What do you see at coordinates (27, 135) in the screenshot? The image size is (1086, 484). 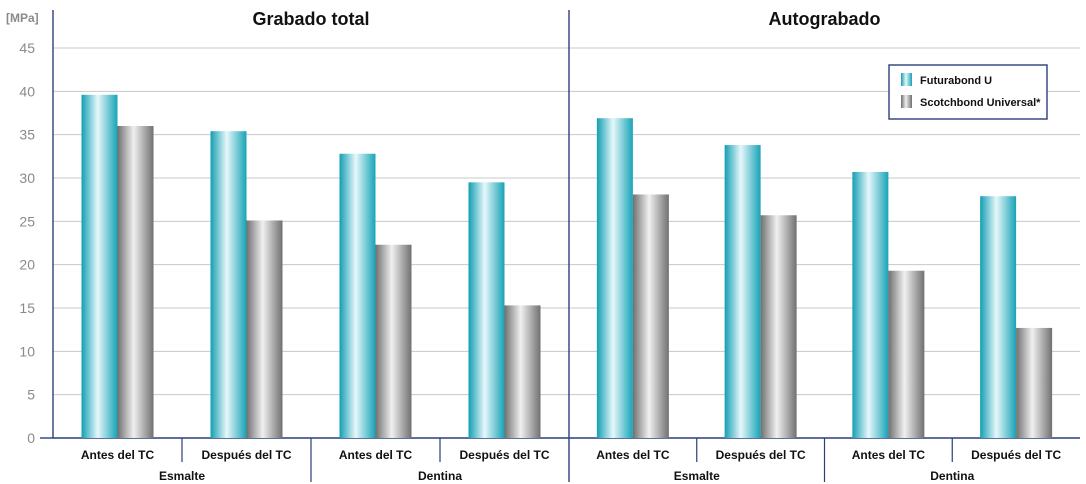 I see `y-tick-label: 35` at bounding box center [27, 135].